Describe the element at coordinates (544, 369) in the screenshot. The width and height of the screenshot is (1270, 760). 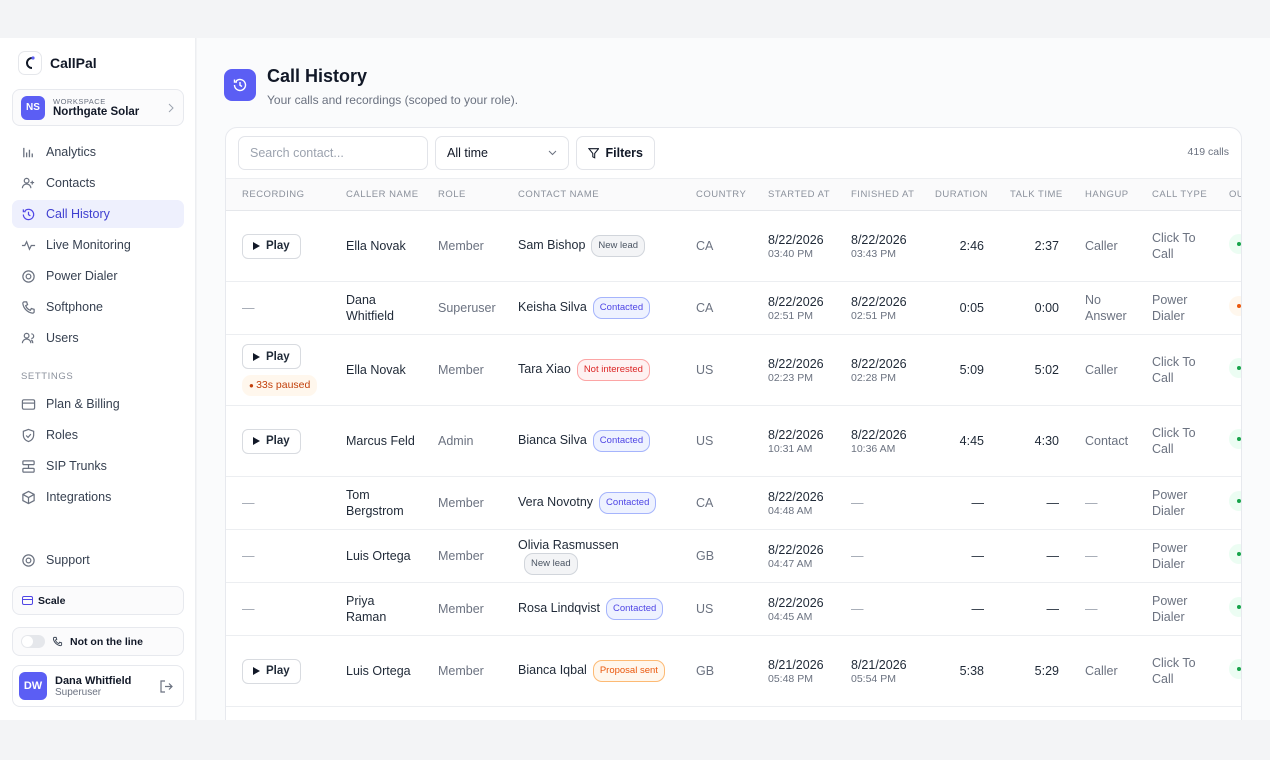
I see `contact: Tara Xiao` at that location.